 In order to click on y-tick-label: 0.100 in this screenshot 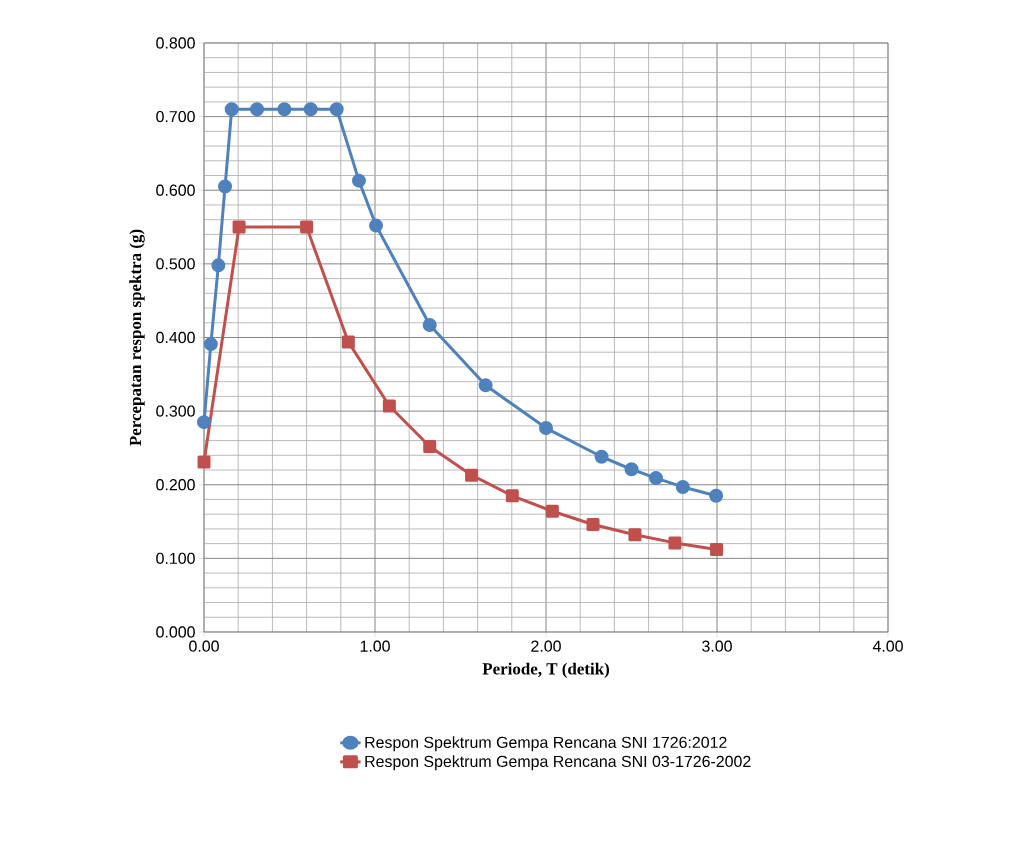, I will do `click(175, 558)`.